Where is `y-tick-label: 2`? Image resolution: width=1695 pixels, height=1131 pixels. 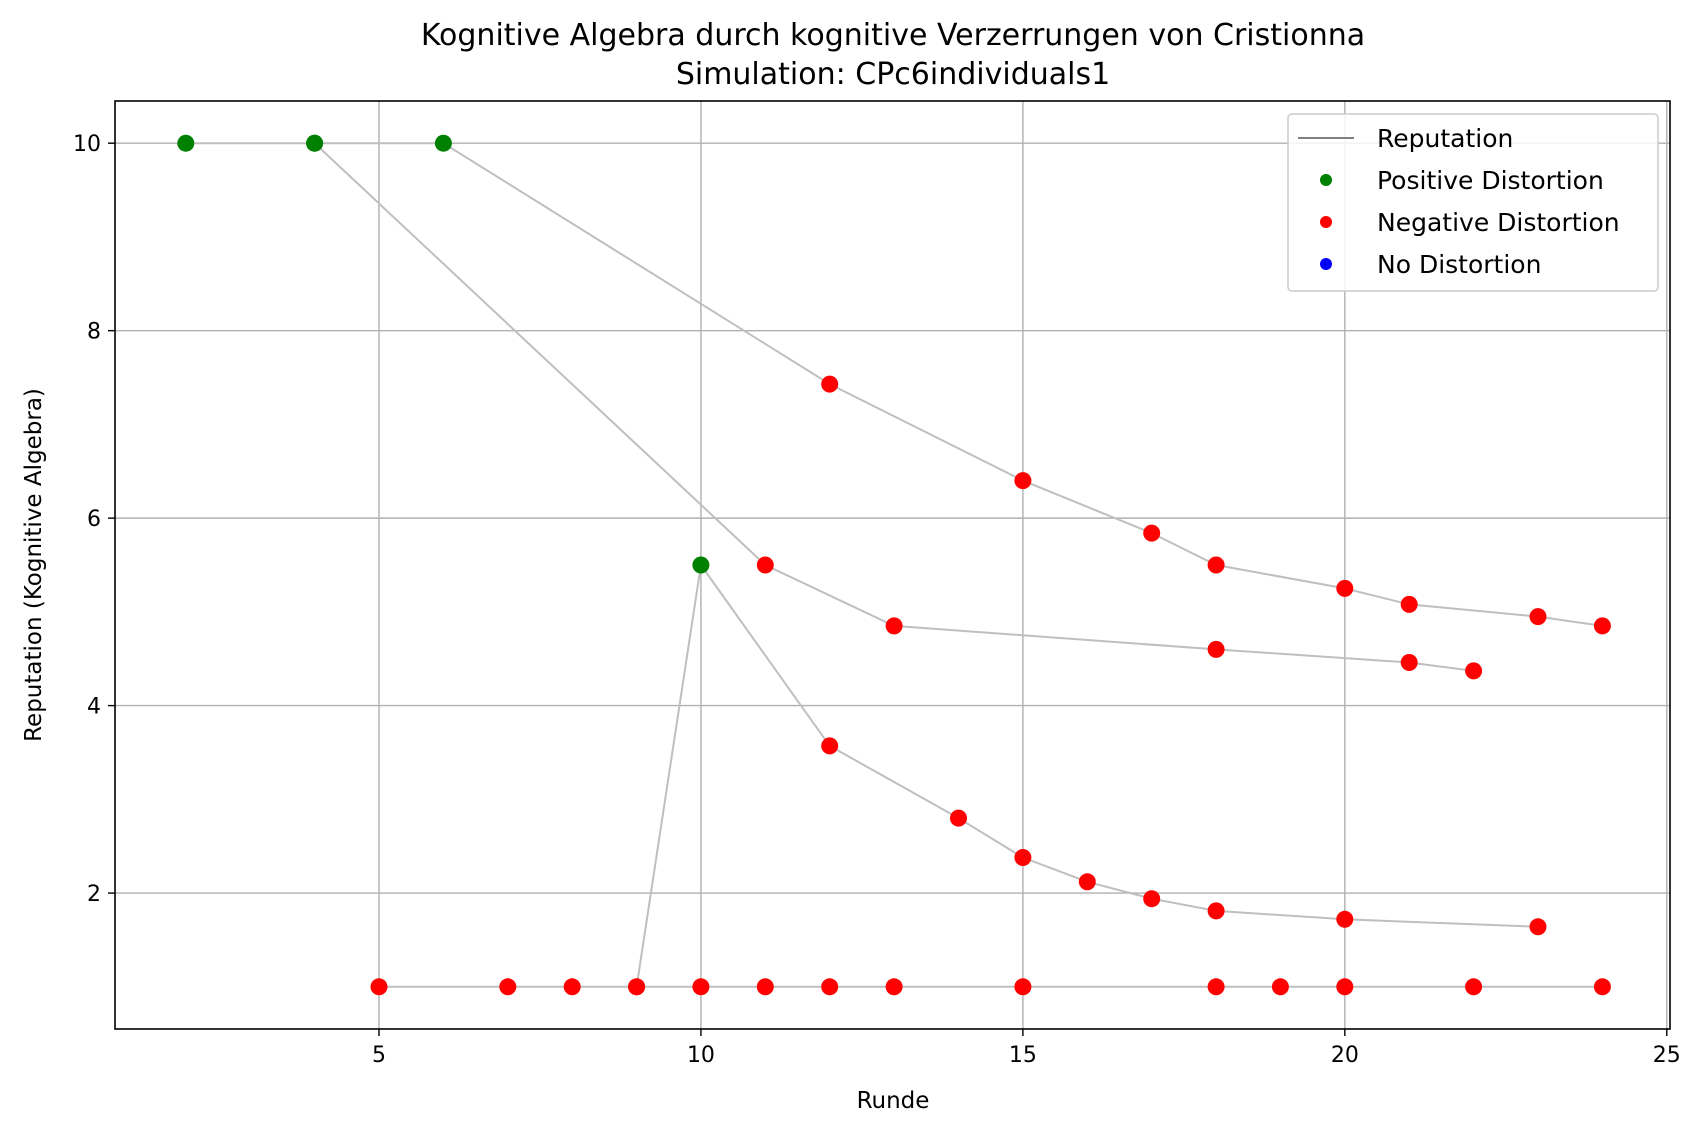
y-tick-label: 2 is located at coordinates (94, 894).